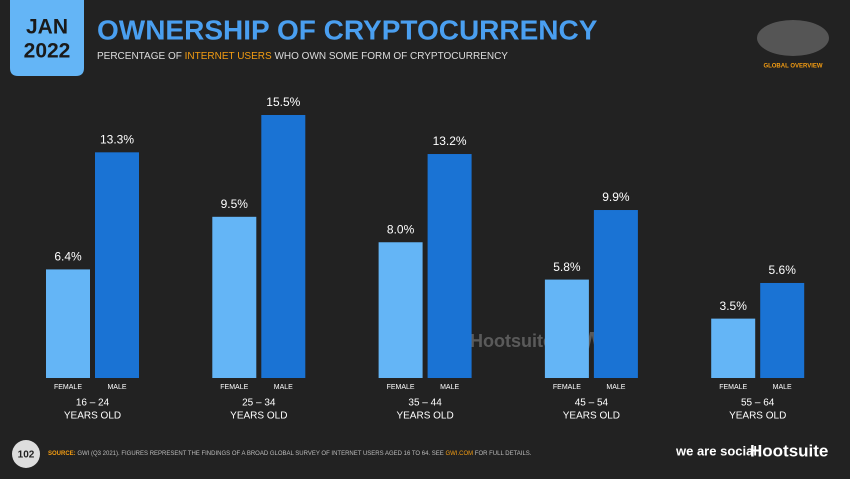 The width and height of the screenshot is (850, 479). What do you see at coordinates (450, 141) in the screenshot?
I see `value-label: 13.2%` at bounding box center [450, 141].